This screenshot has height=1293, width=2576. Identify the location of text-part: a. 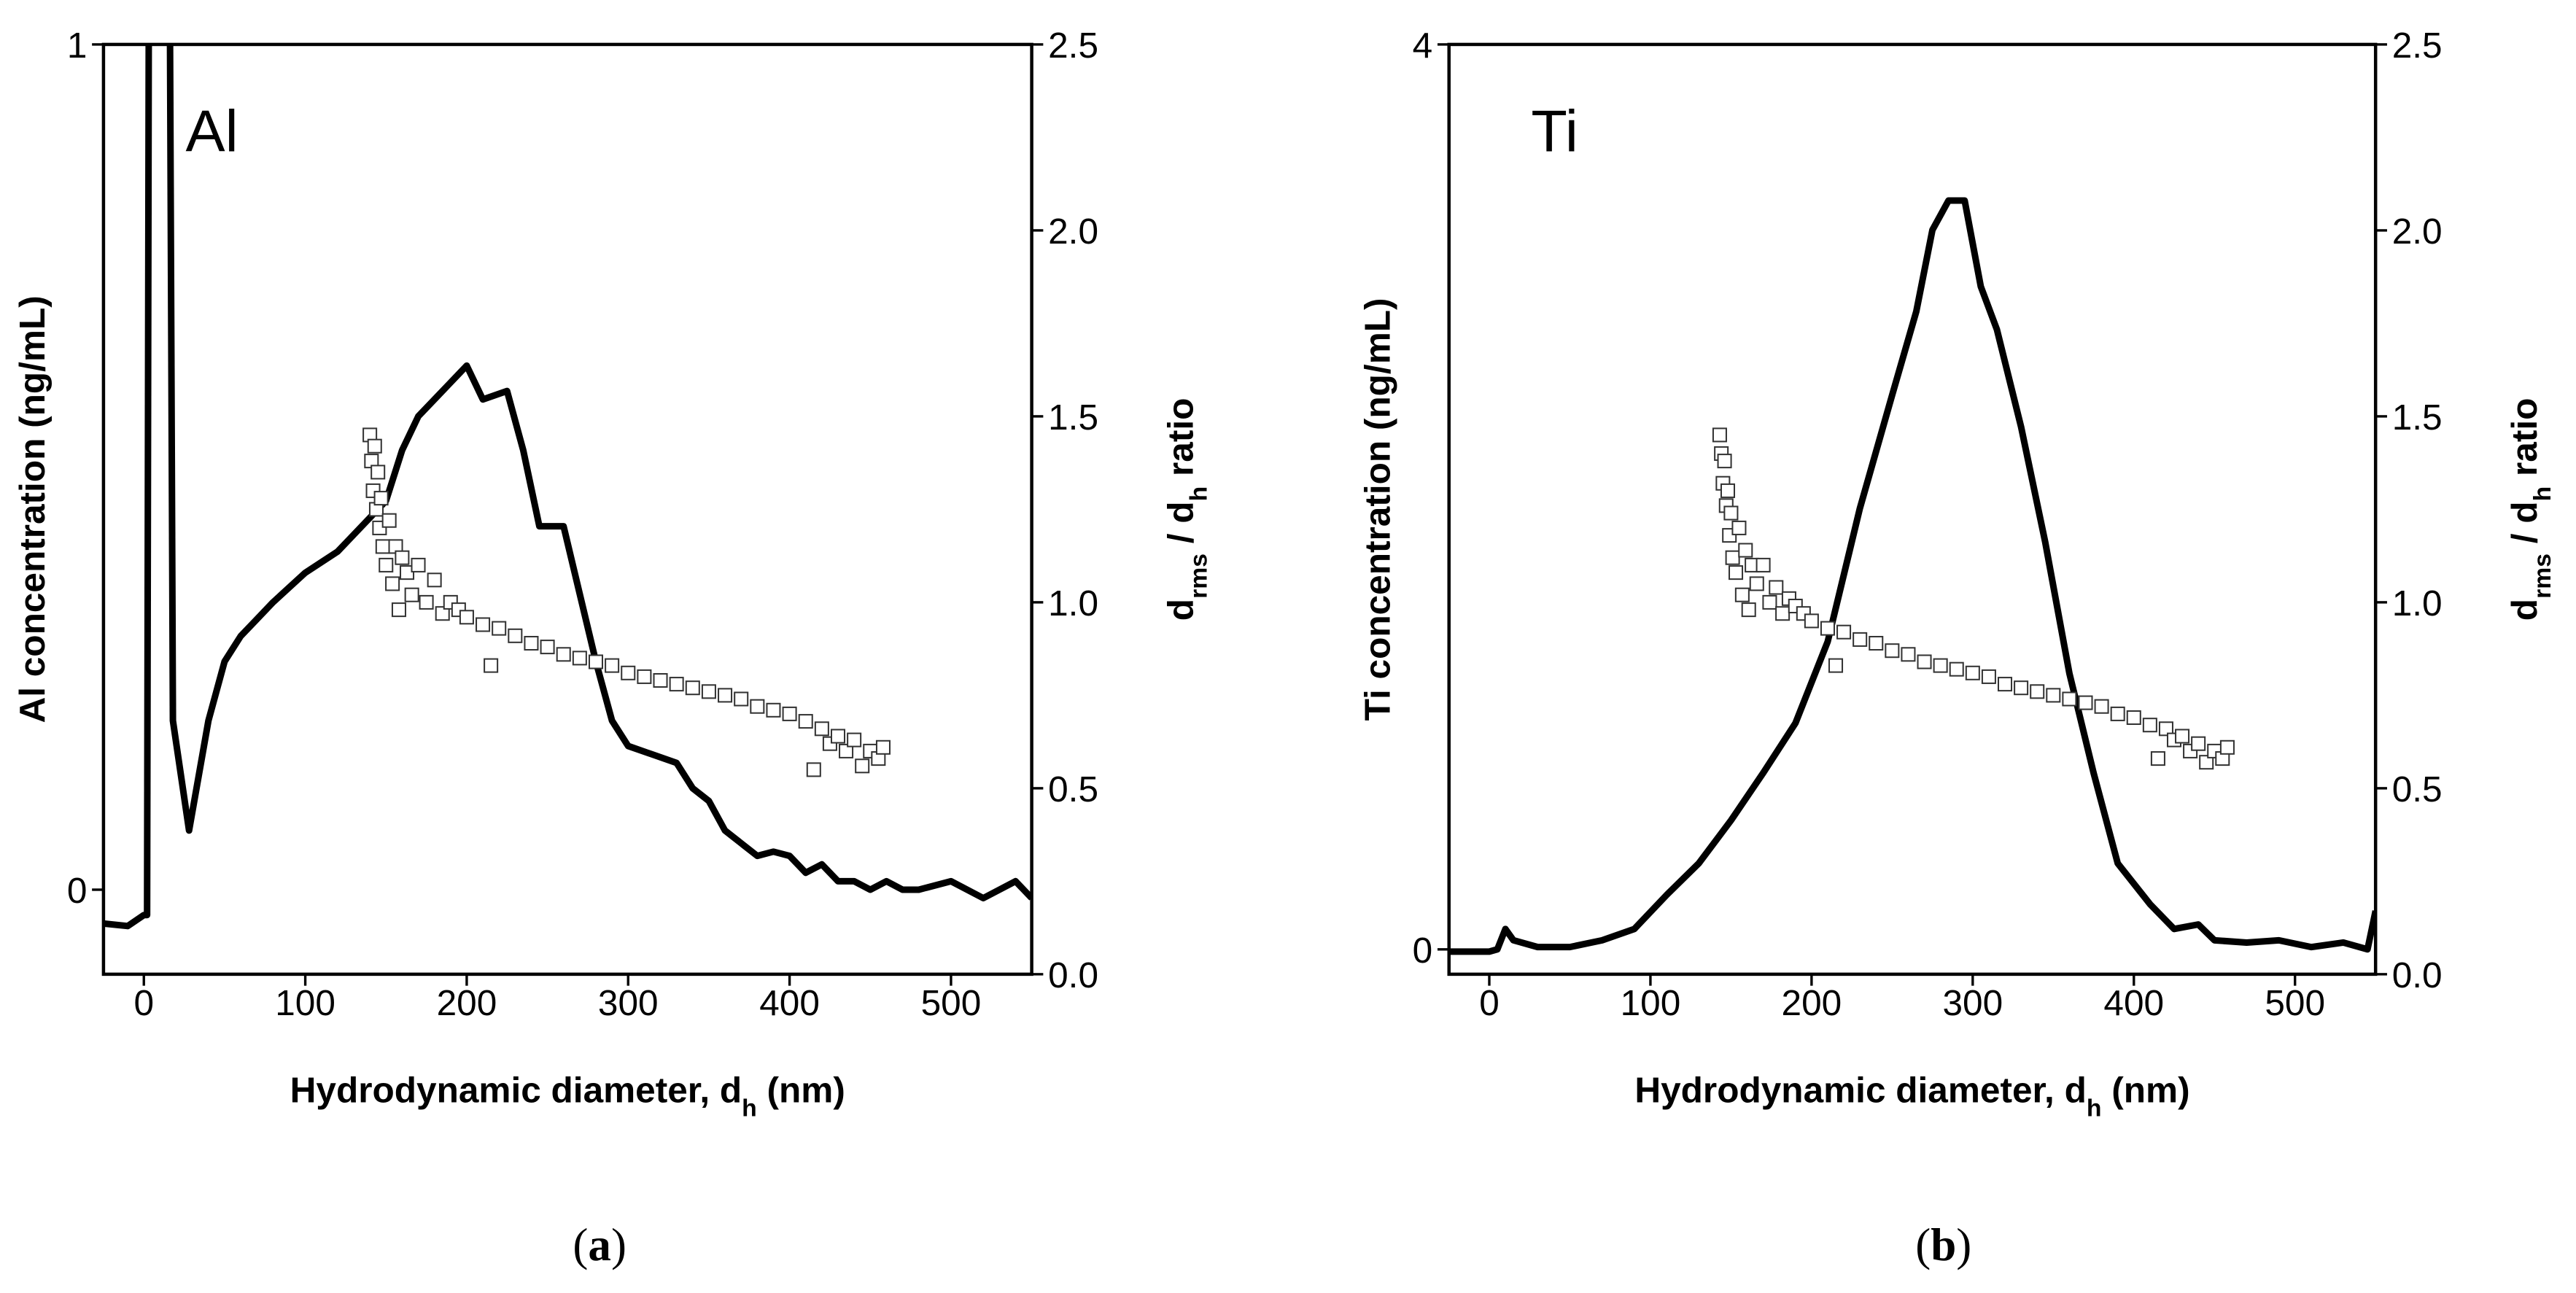
(599, 1244).